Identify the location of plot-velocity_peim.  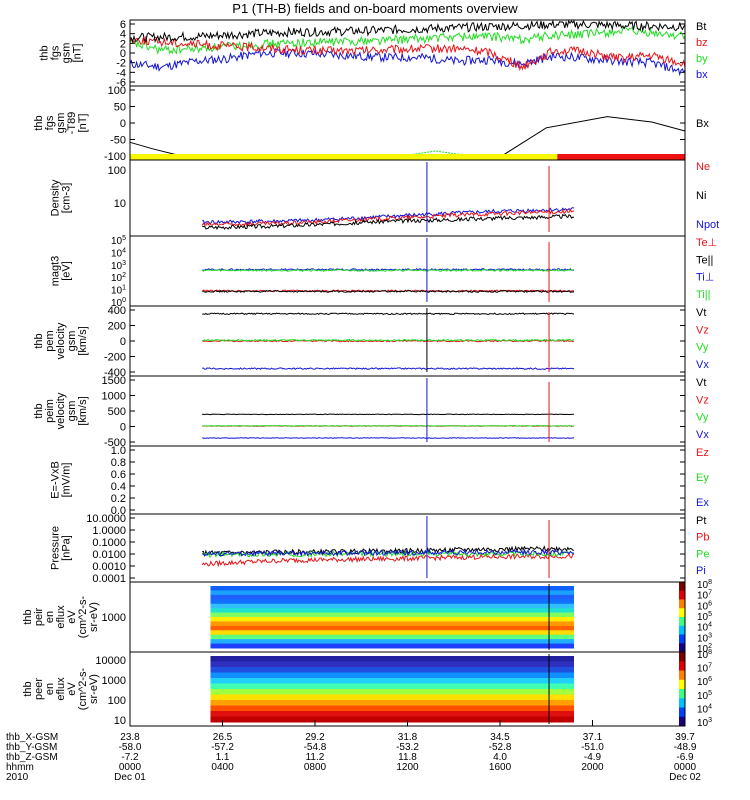
(388, 410).